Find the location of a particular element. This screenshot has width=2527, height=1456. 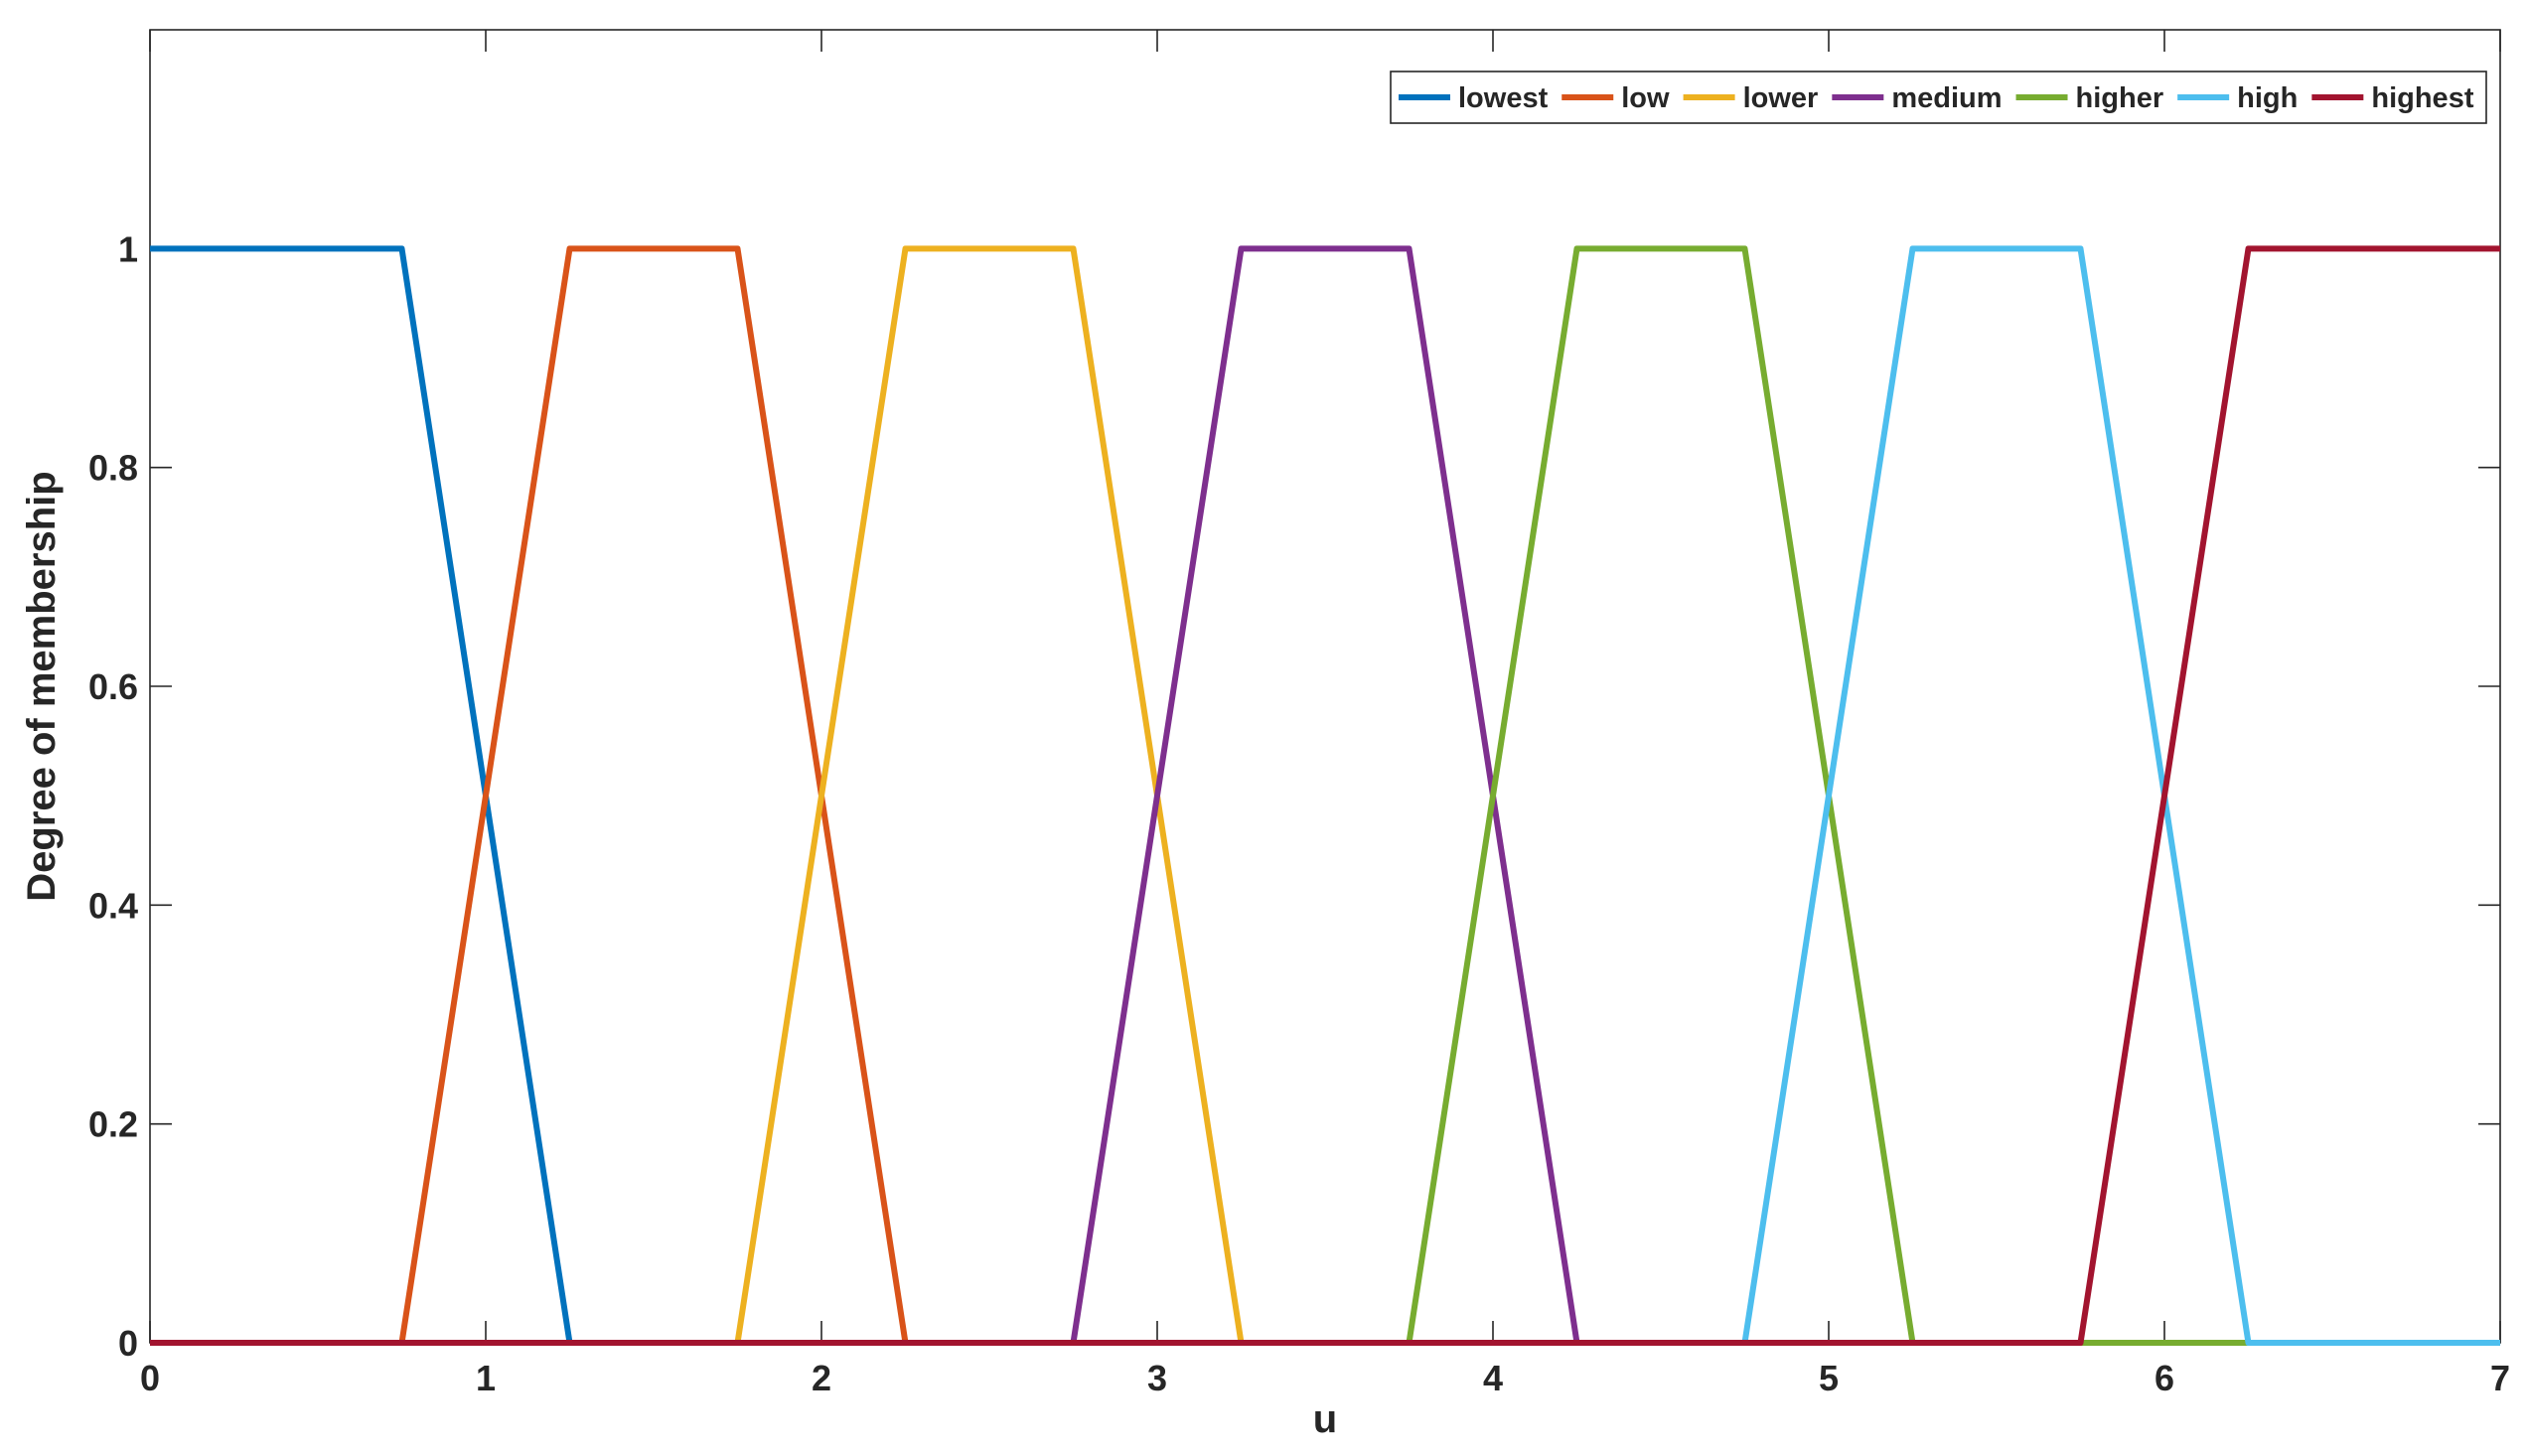

x-axis-label: u is located at coordinates (1325, 1419).